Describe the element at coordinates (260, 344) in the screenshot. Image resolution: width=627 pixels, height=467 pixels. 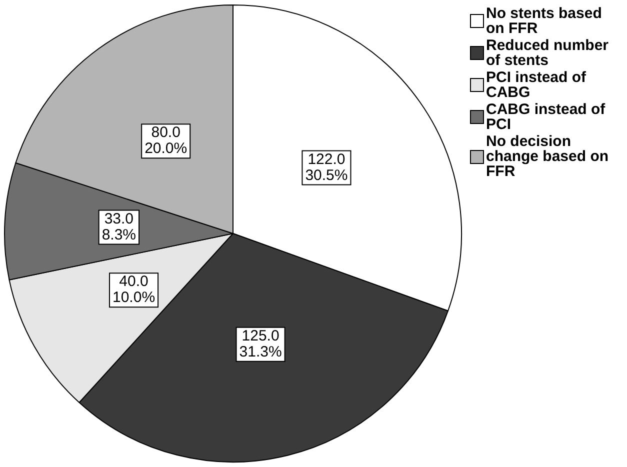
I see `data-label: 125.0 31.3%` at that location.